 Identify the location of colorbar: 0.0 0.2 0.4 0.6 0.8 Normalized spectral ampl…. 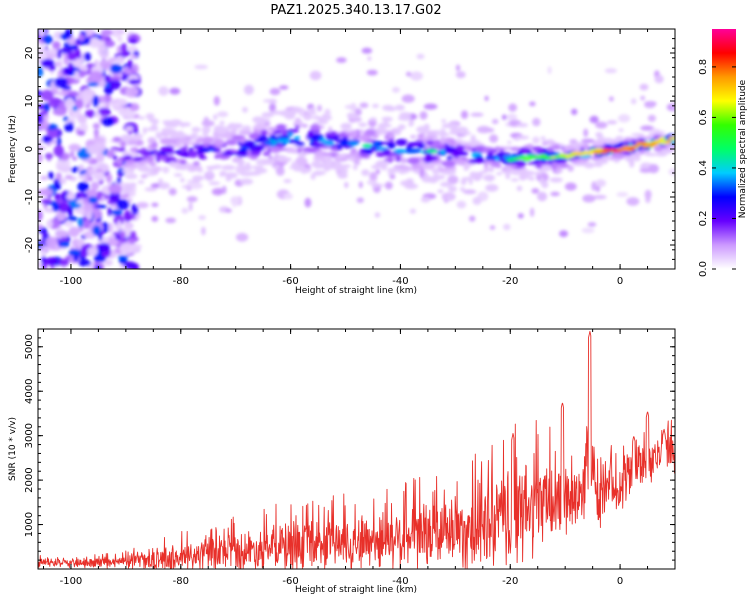
(723, 153).